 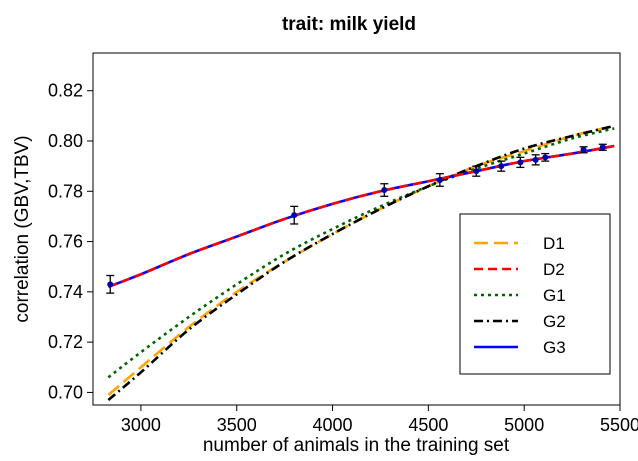 What do you see at coordinates (65, 392) in the screenshot?
I see `y-tick-label: 0.70` at bounding box center [65, 392].